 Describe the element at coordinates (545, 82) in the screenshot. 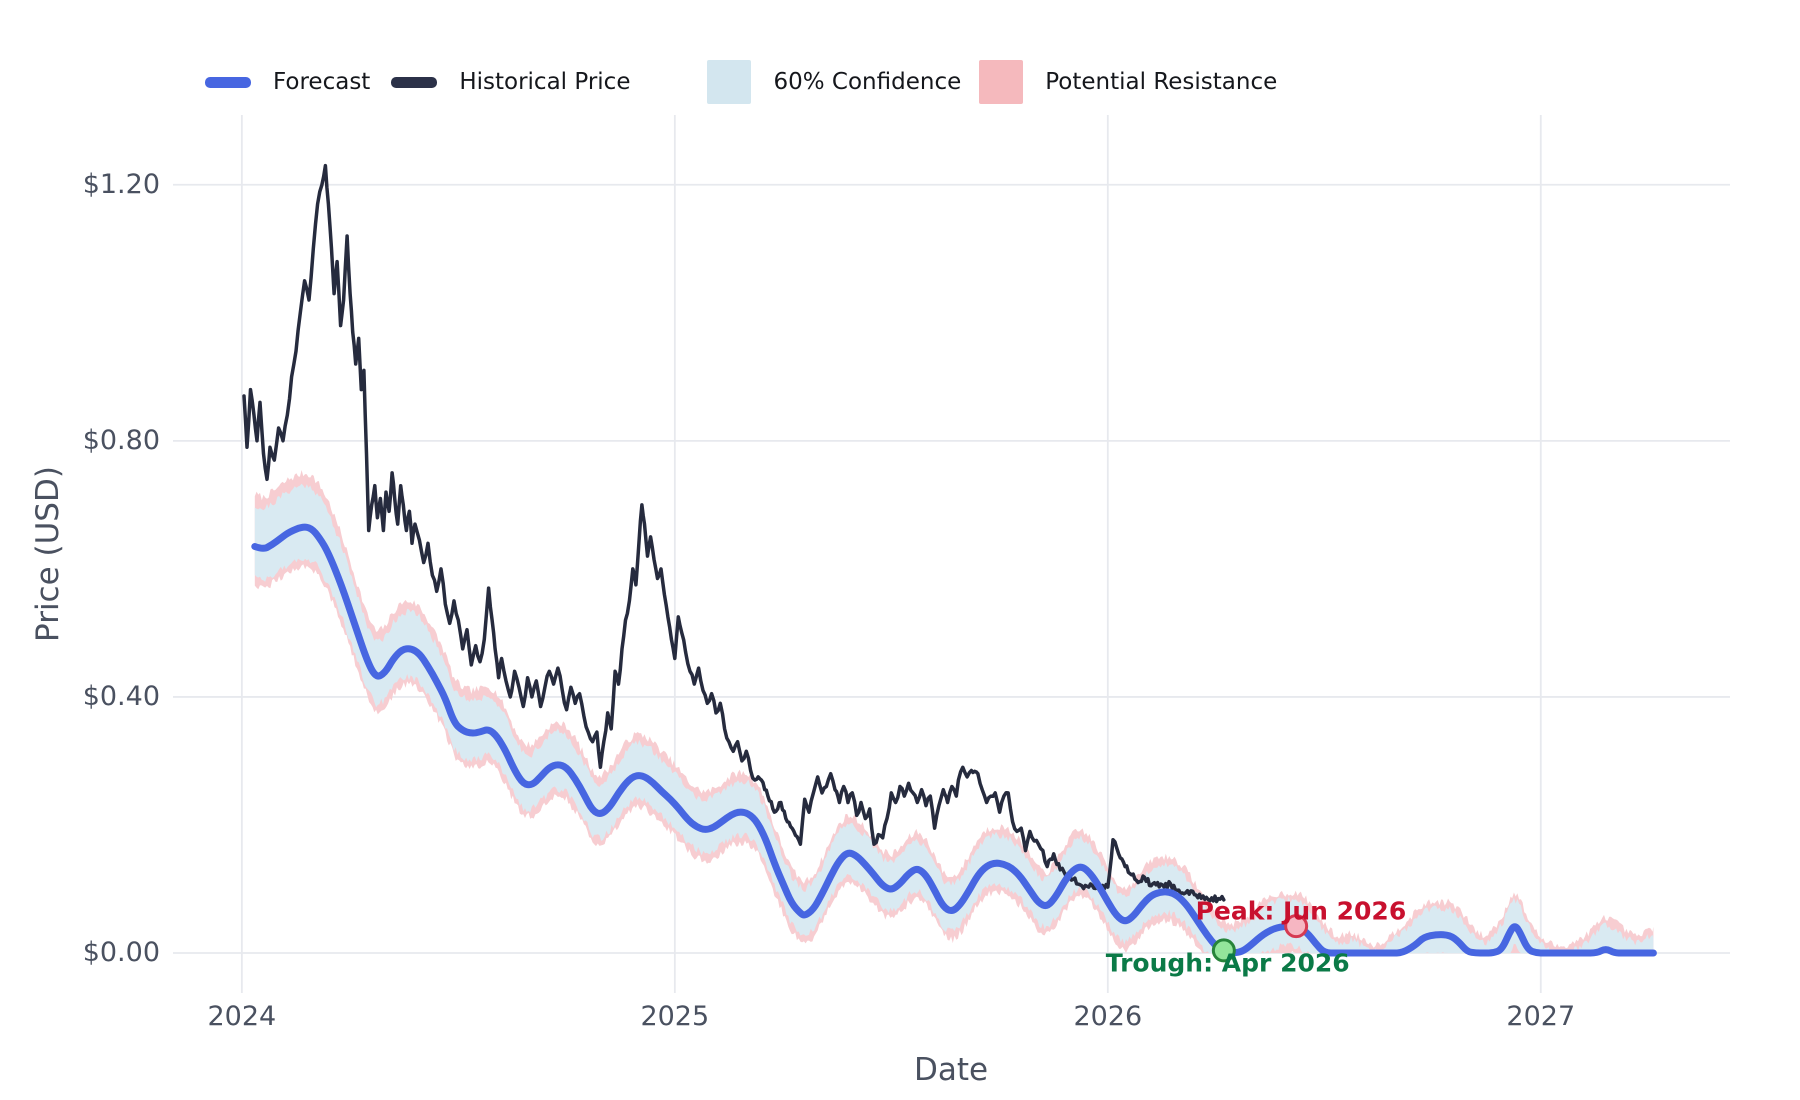

I see `legend-label: Historical Price` at that location.